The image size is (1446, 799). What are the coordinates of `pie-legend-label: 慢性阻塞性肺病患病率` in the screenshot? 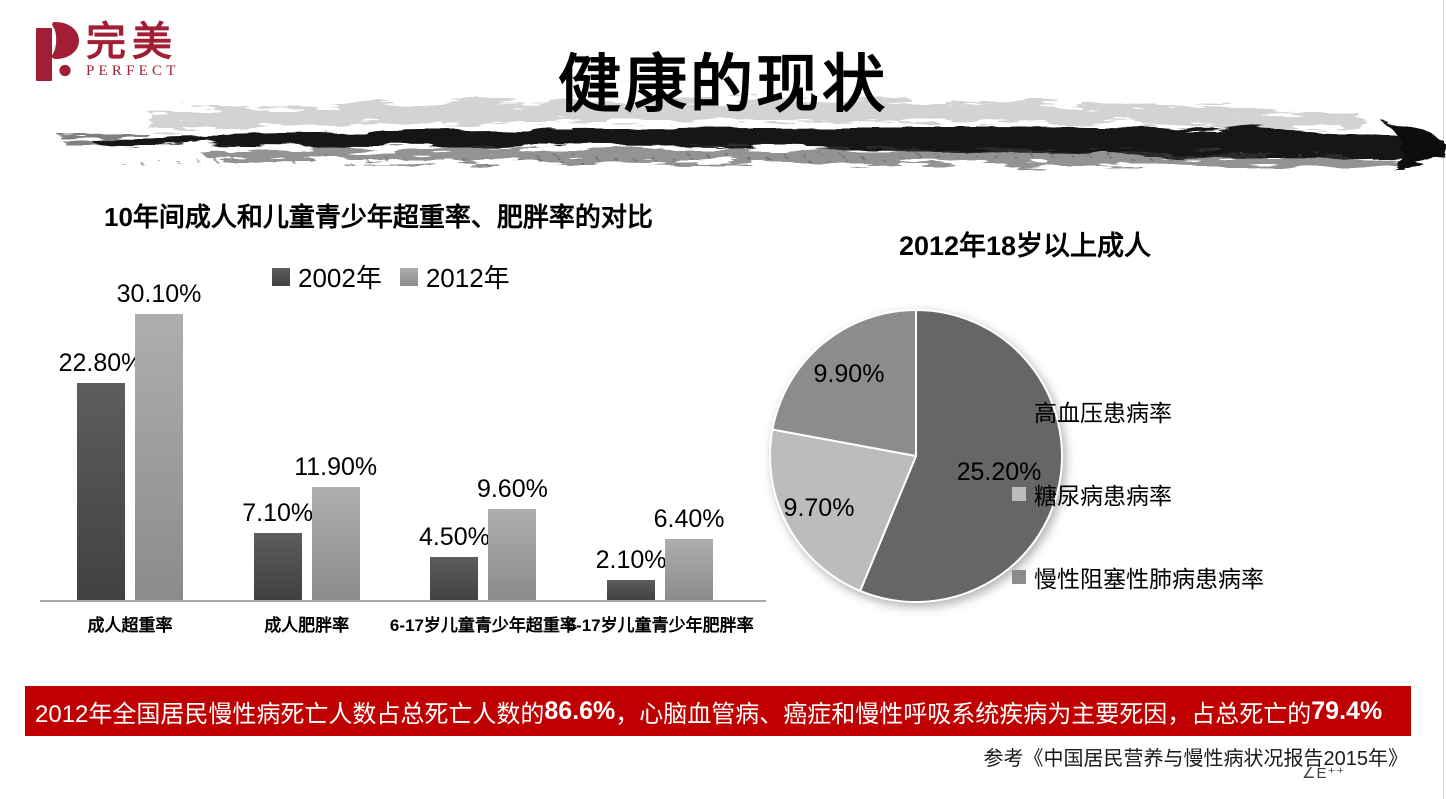 It's located at (1149, 579).